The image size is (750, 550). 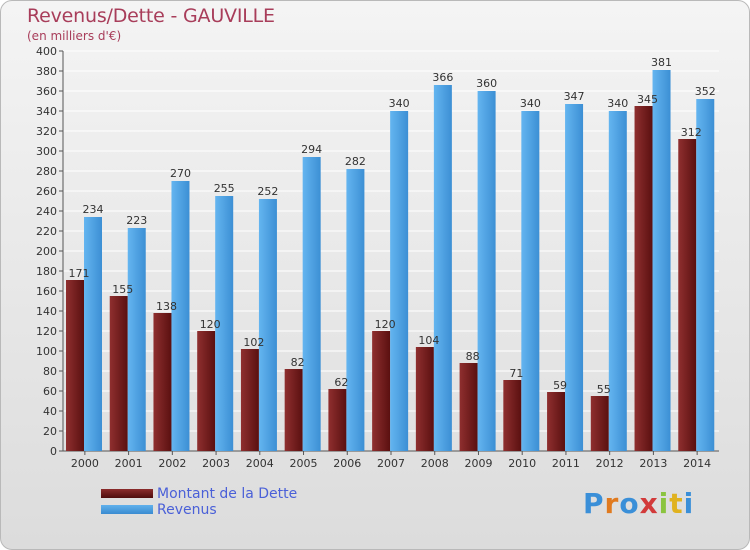 What do you see at coordinates (304, 463) in the screenshot?
I see `x-tick-label: 2005` at bounding box center [304, 463].